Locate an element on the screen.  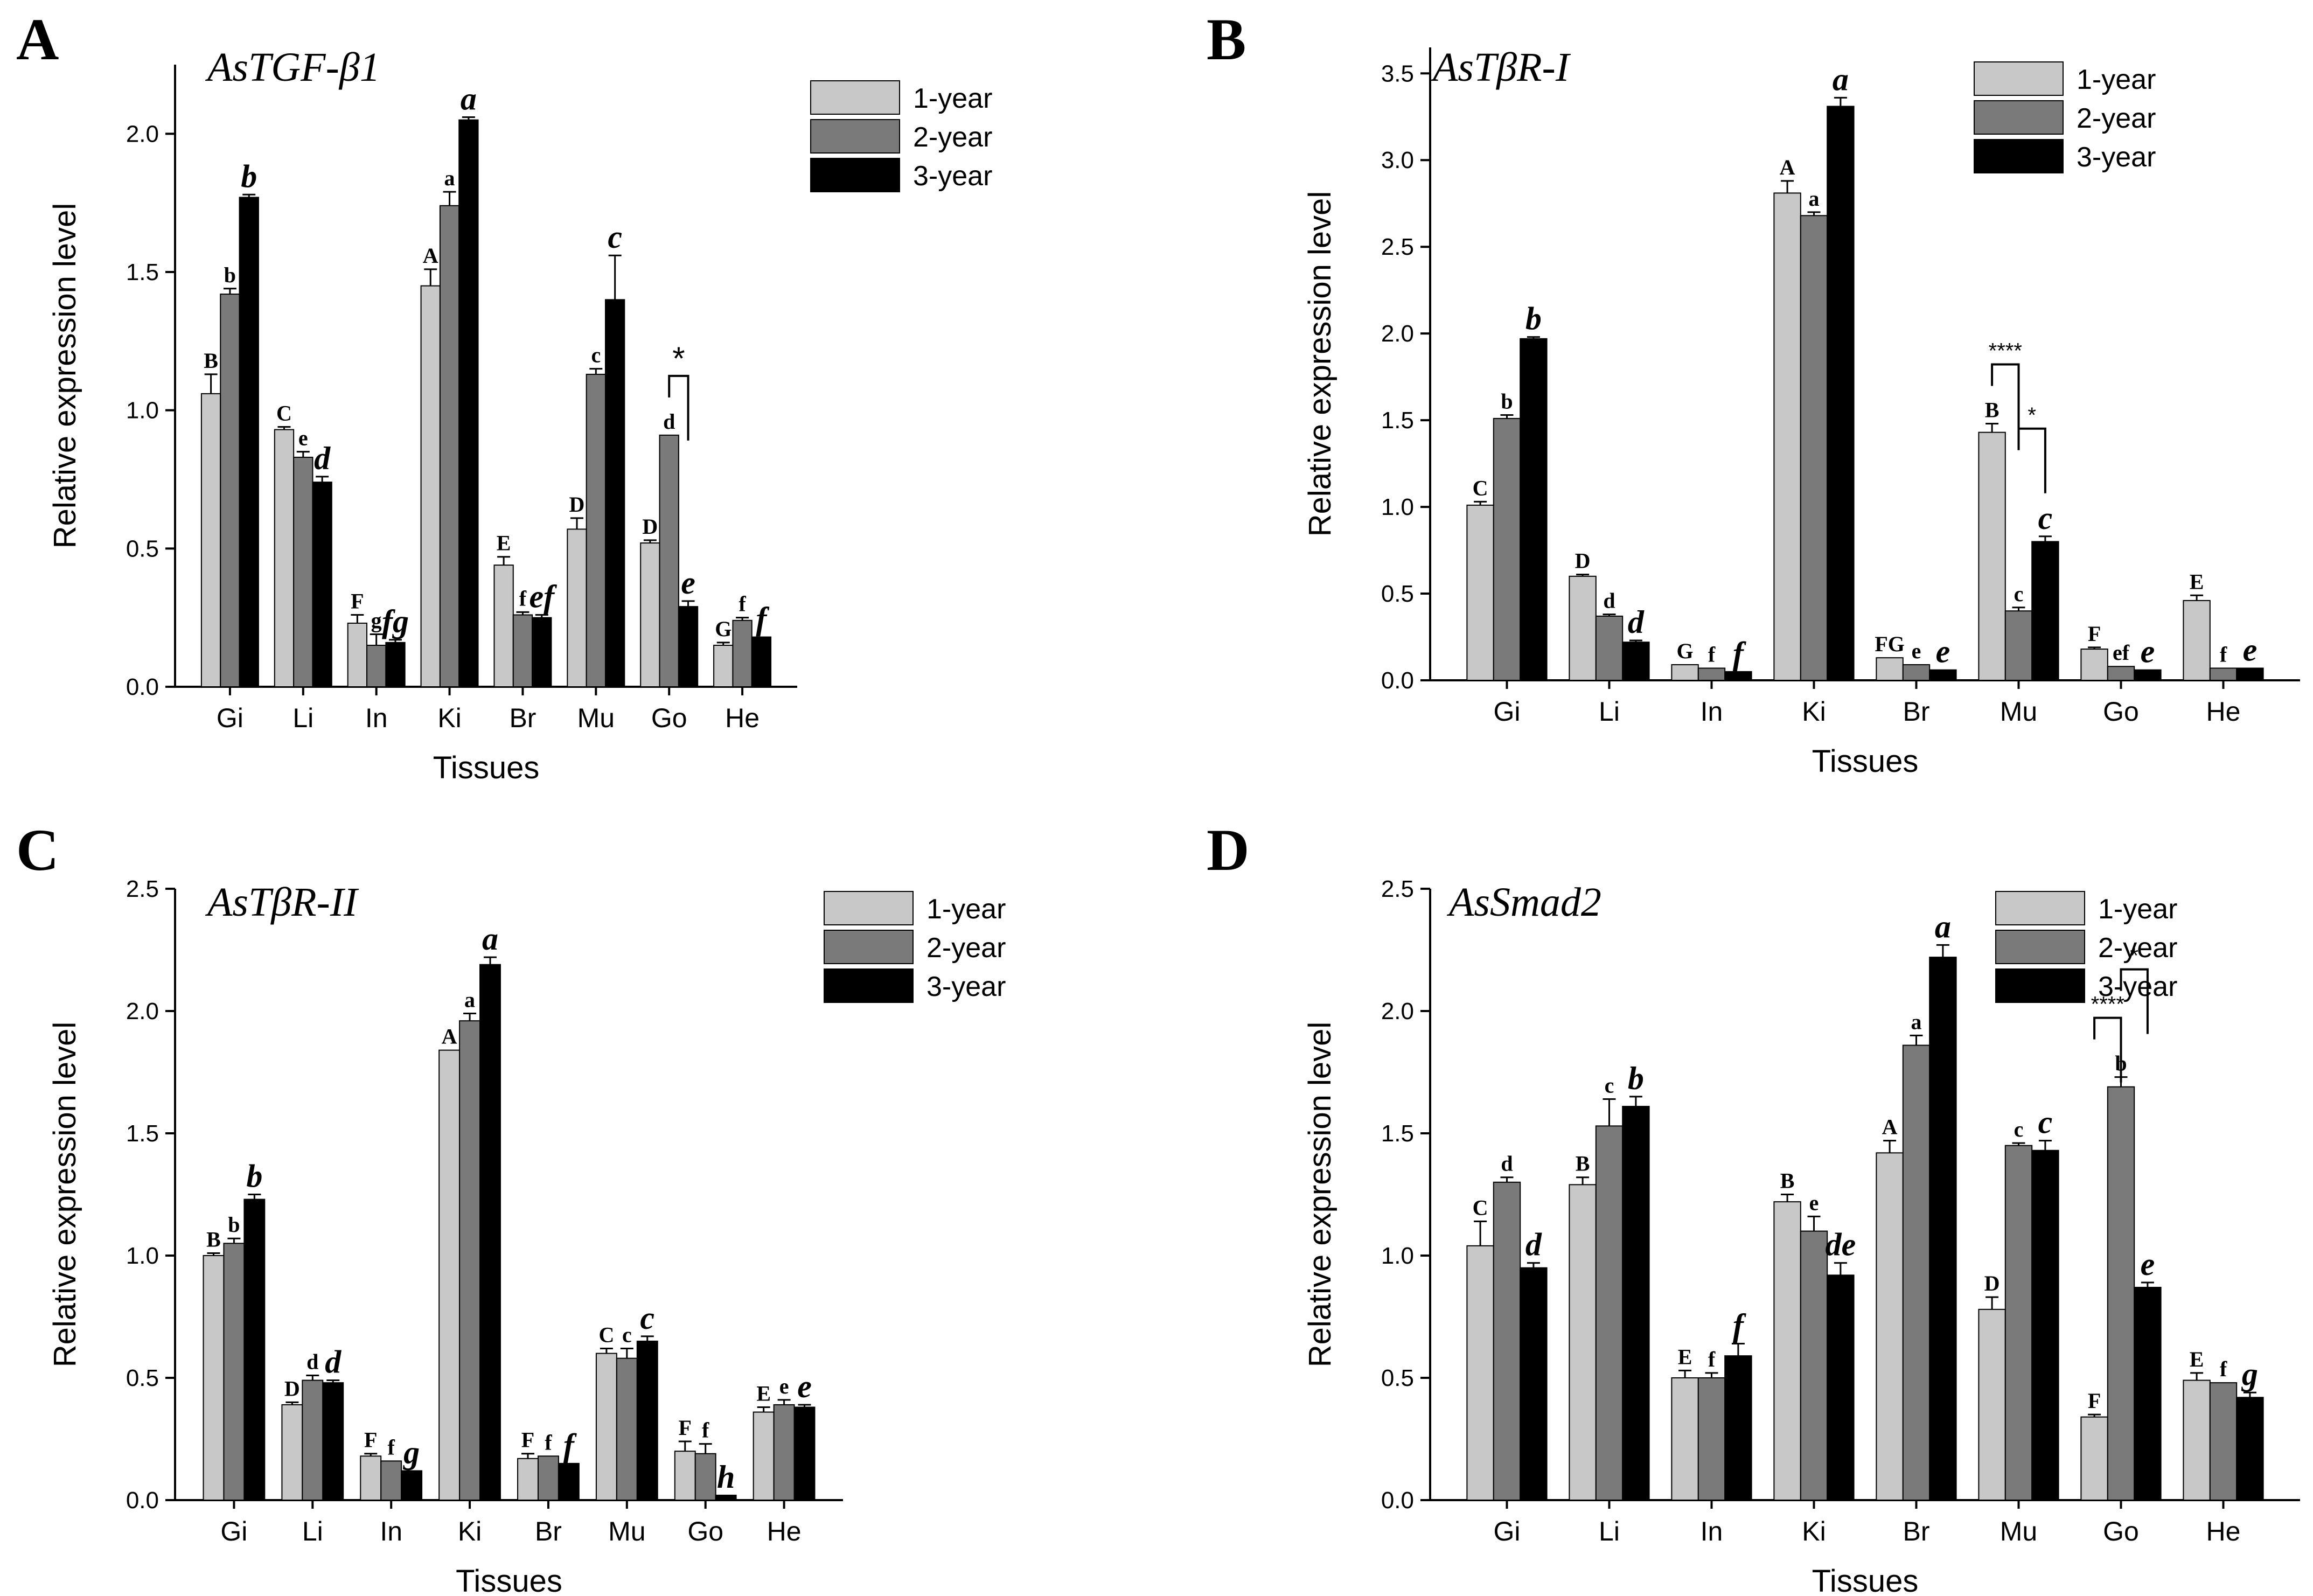
gene-title: AsSmad2 is located at coordinates (1523, 902).